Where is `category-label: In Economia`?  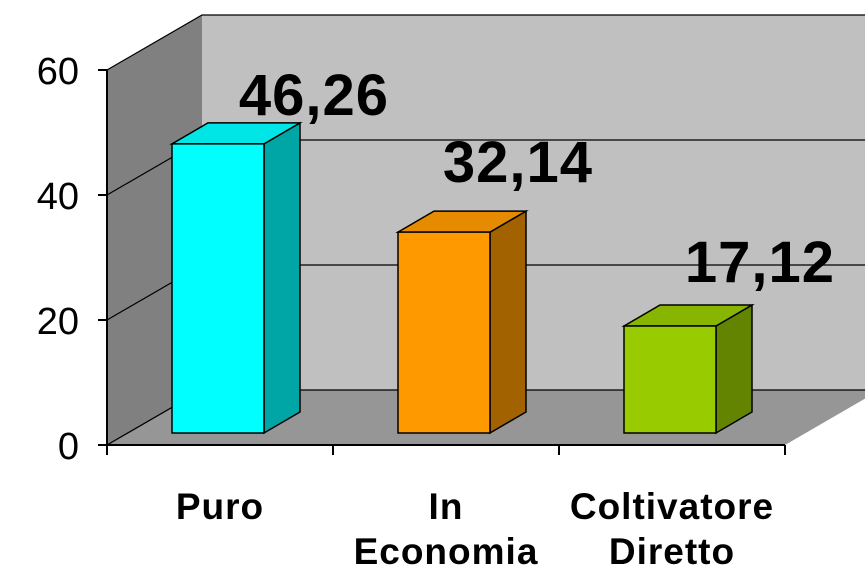
category-label: In Economia is located at coordinates (446, 529).